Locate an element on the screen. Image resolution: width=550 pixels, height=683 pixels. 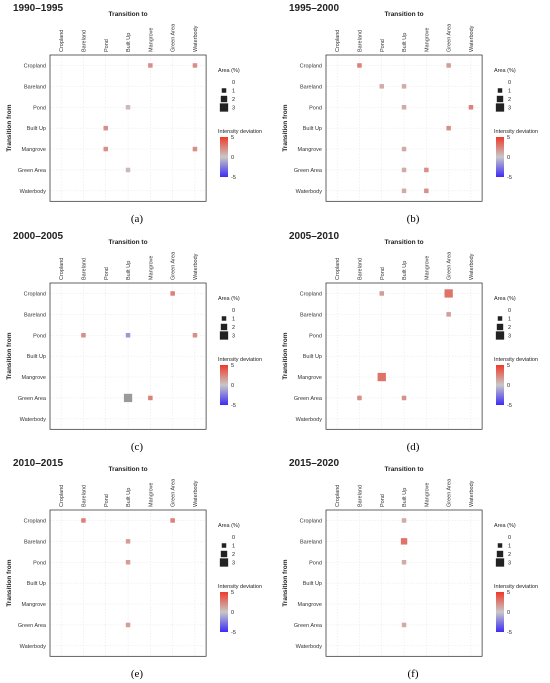
panel-title: 2000–2005 is located at coordinates (38, 236).